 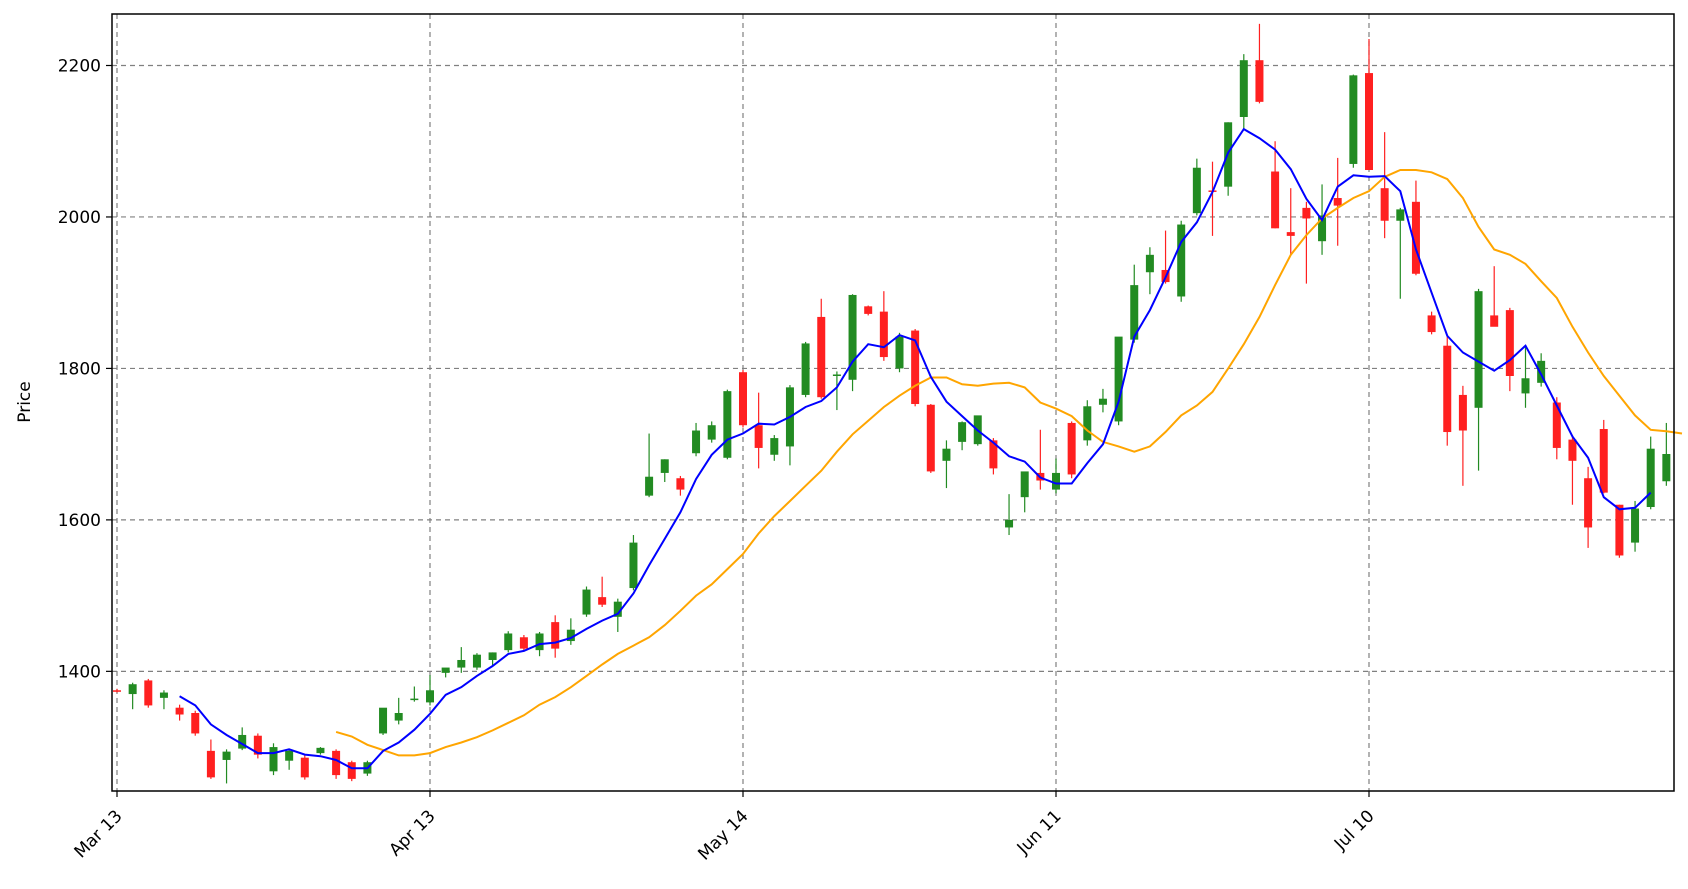 What do you see at coordinates (79, 521) in the screenshot?
I see `y-tick-label: 1600` at bounding box center [79, 521].